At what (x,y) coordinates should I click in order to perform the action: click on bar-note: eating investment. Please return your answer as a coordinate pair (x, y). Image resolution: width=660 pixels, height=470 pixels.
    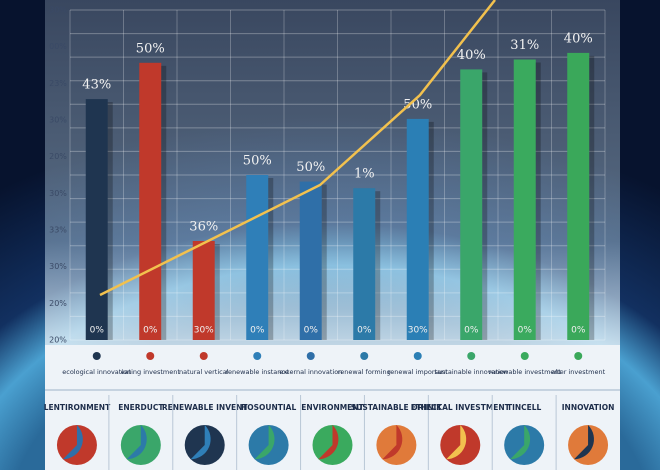
    Looking at the image, I should click on (151, 372).